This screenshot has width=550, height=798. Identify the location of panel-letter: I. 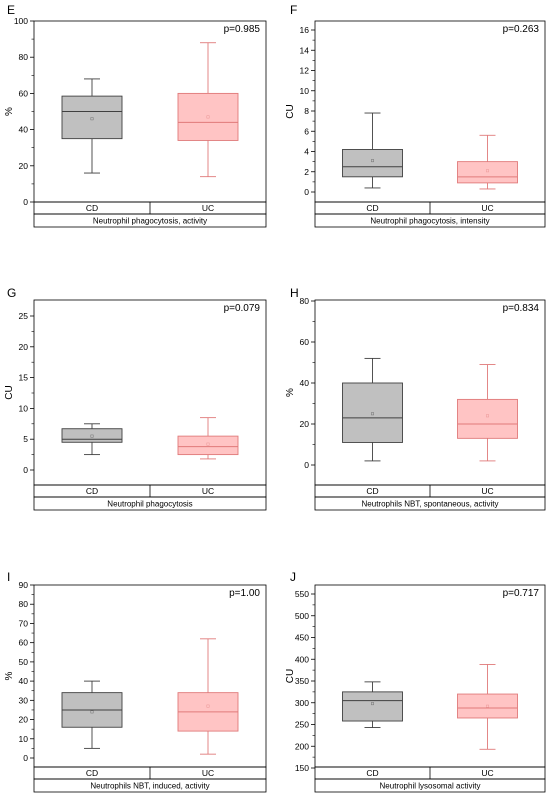
(8, 577).